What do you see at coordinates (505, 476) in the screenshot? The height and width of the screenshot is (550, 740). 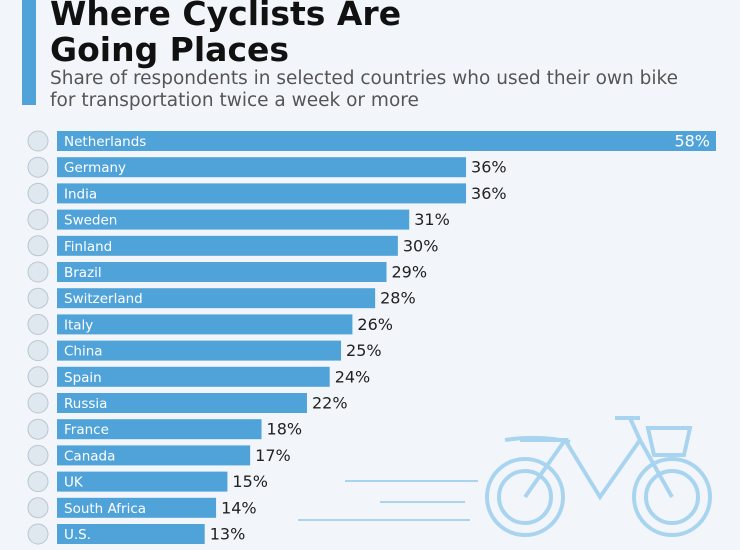 I see `bike-illustration` at bounding box center [505, 476].